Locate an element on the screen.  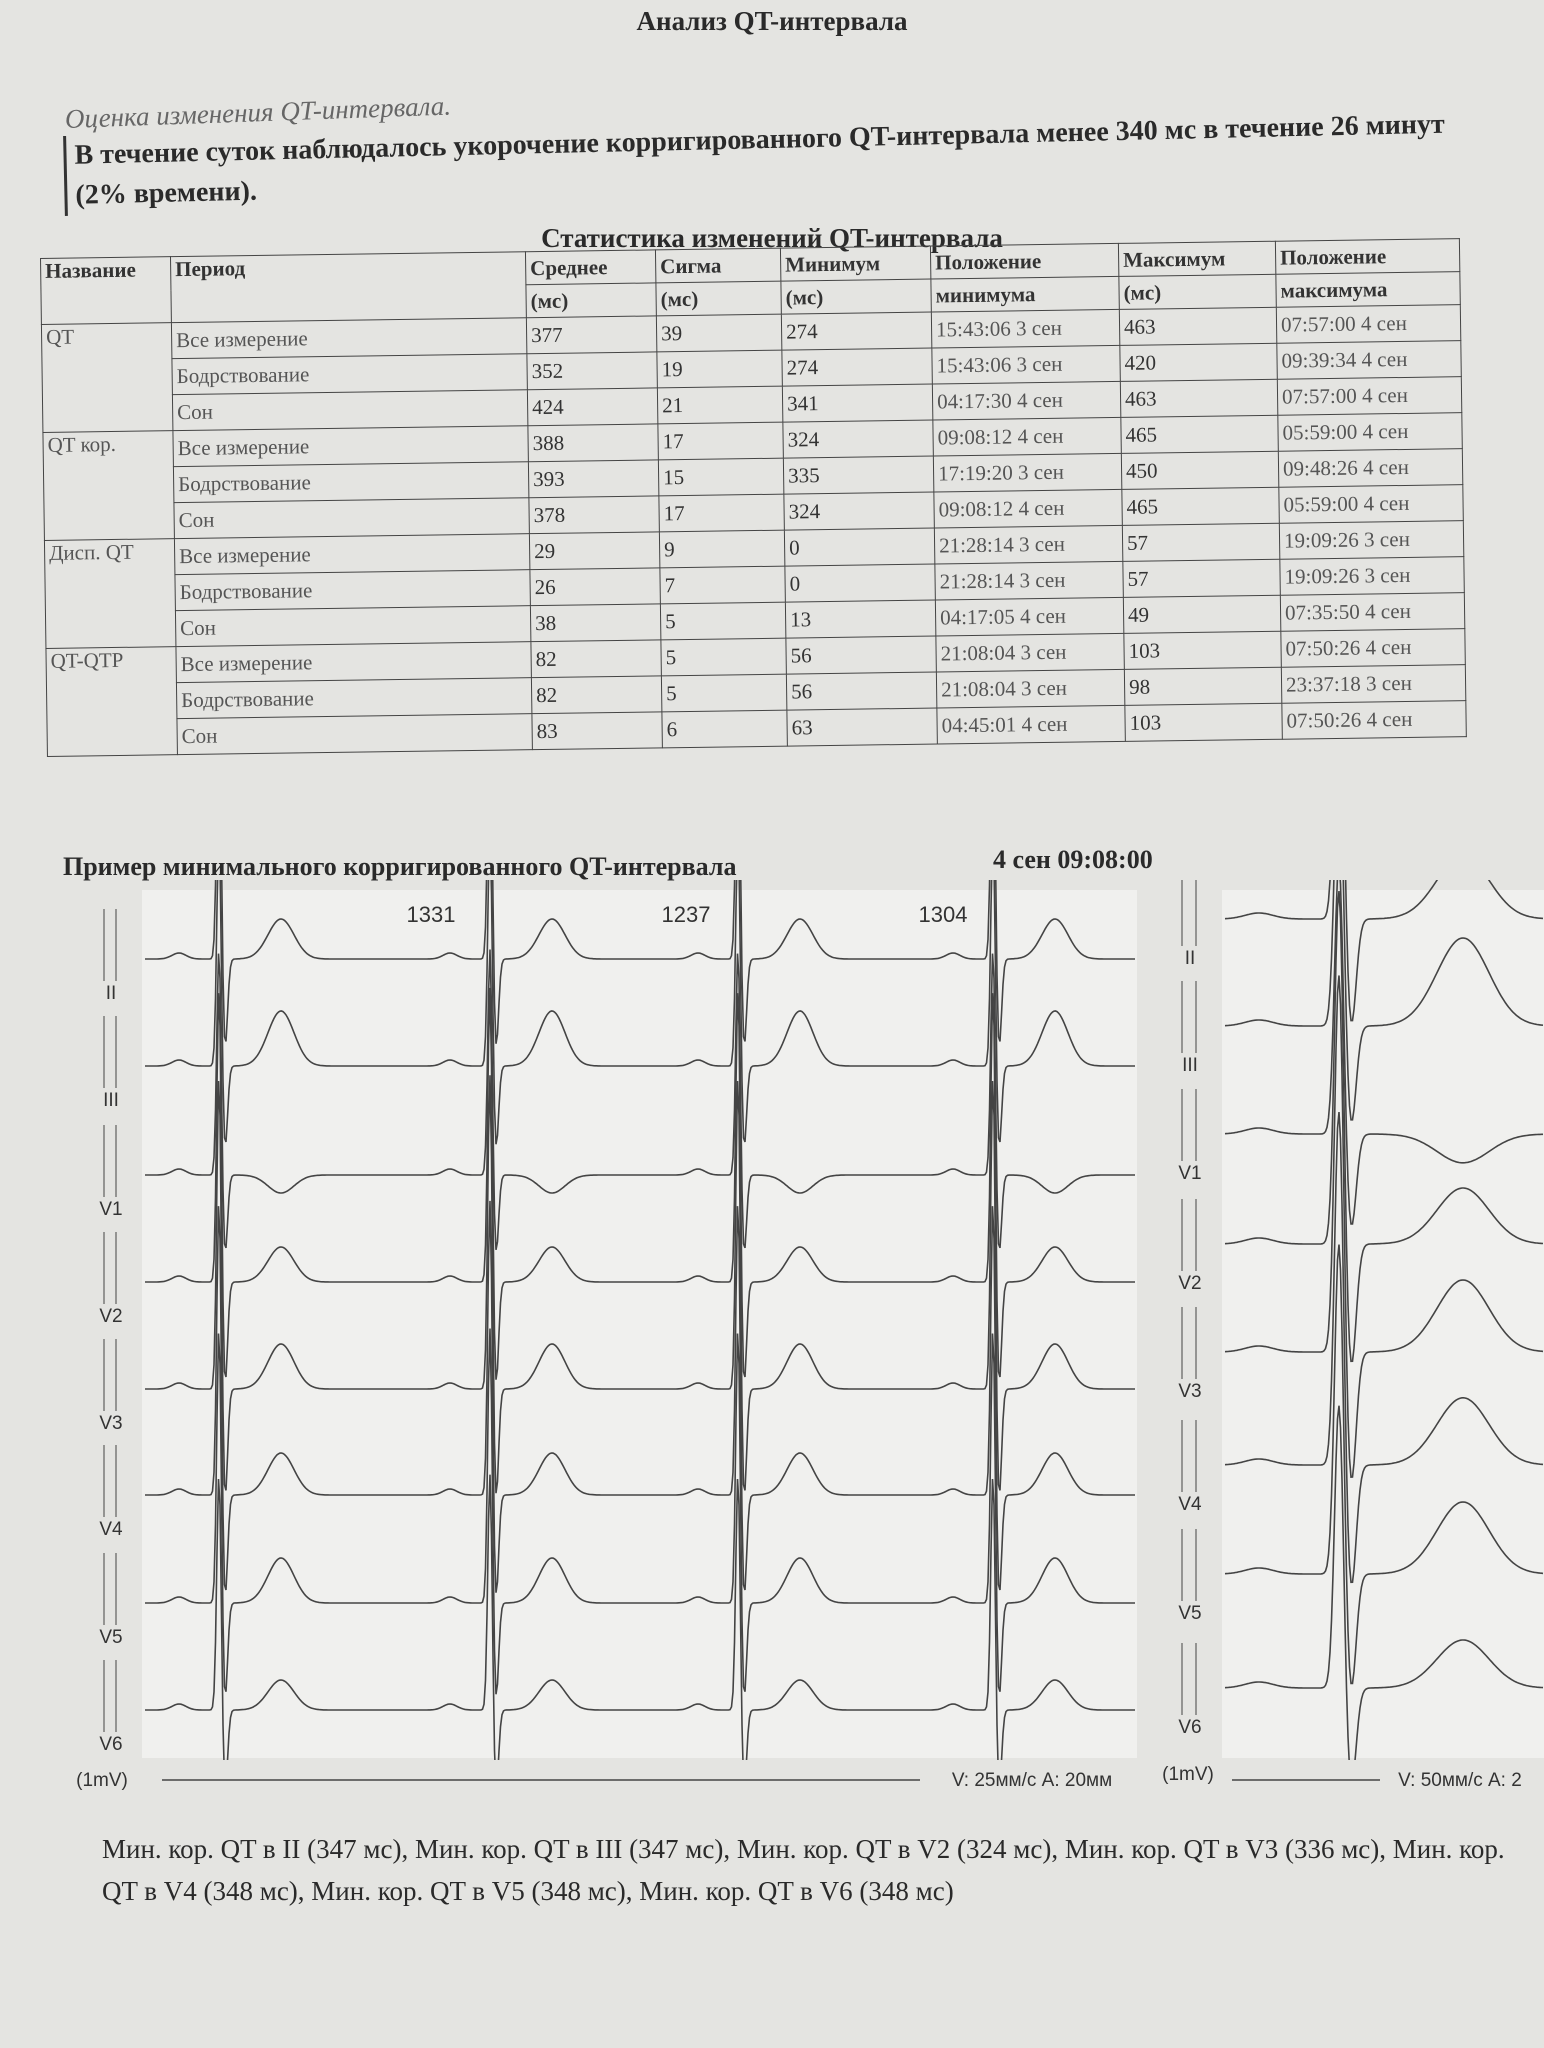
value-cell: 83 is located at coordinates (597, 730).